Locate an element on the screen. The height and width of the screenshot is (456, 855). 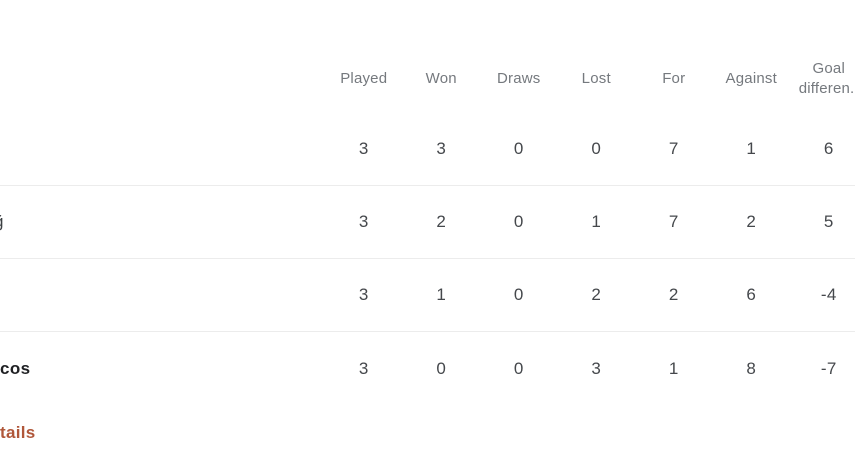
won-value: 0 is located at coordinates (441, 368).